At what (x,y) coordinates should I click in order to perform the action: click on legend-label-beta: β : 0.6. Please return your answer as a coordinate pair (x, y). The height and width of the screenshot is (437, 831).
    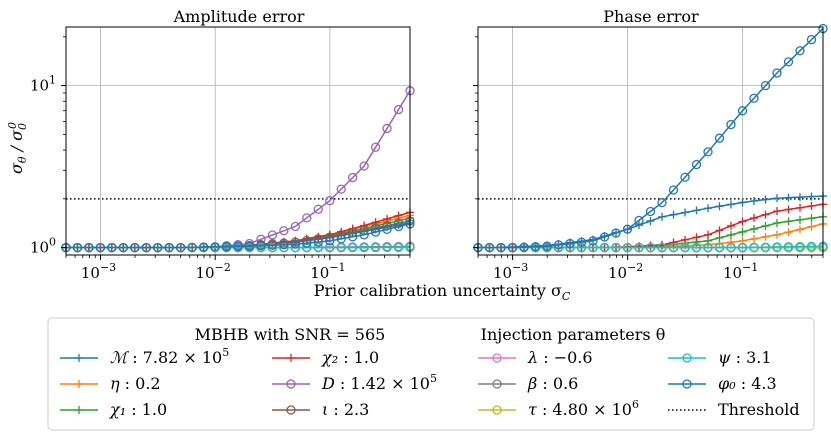
    Looking at the image, I should click on (552, 383).